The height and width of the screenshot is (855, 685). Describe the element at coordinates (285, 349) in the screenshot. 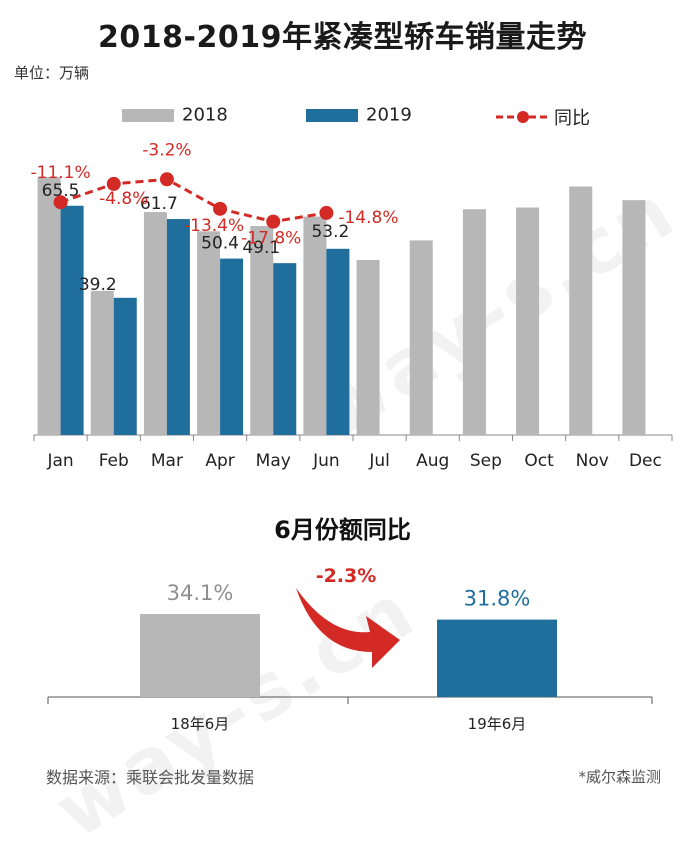

I see `bar-2019-may` at that location.